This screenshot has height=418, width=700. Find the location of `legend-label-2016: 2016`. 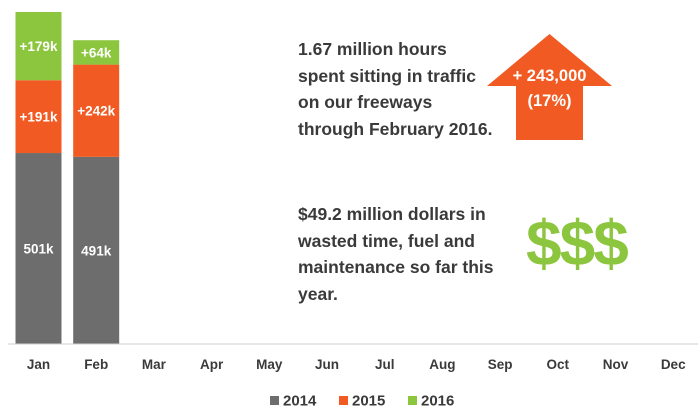

legend-label-2016: 2016 is located at coordinates (437, 401).